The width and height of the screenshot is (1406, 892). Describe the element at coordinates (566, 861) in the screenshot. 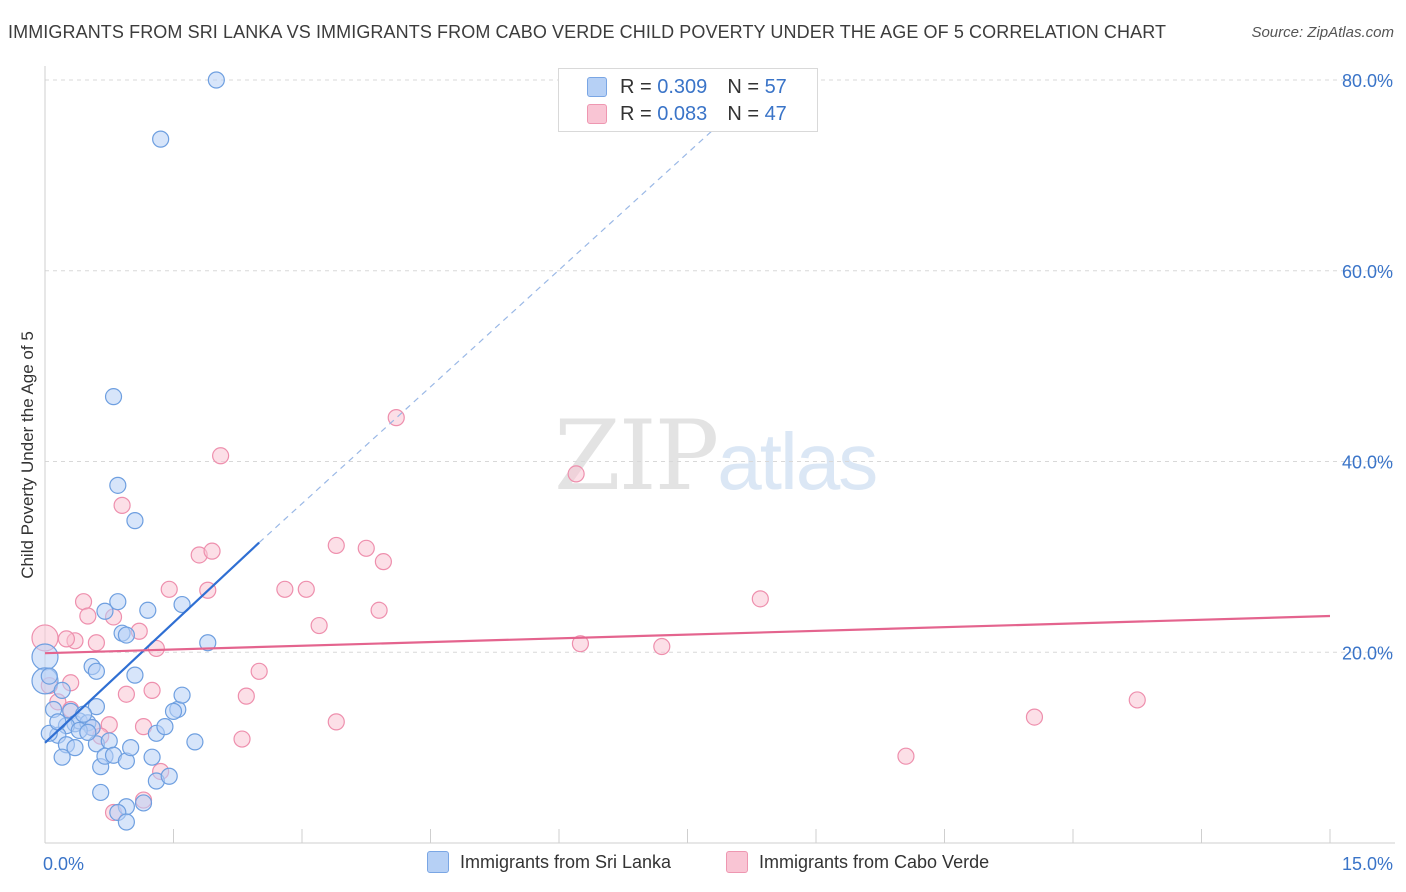

I see `legend-label-sri-lanka: Immigrants from Sri Lanka` at that location.